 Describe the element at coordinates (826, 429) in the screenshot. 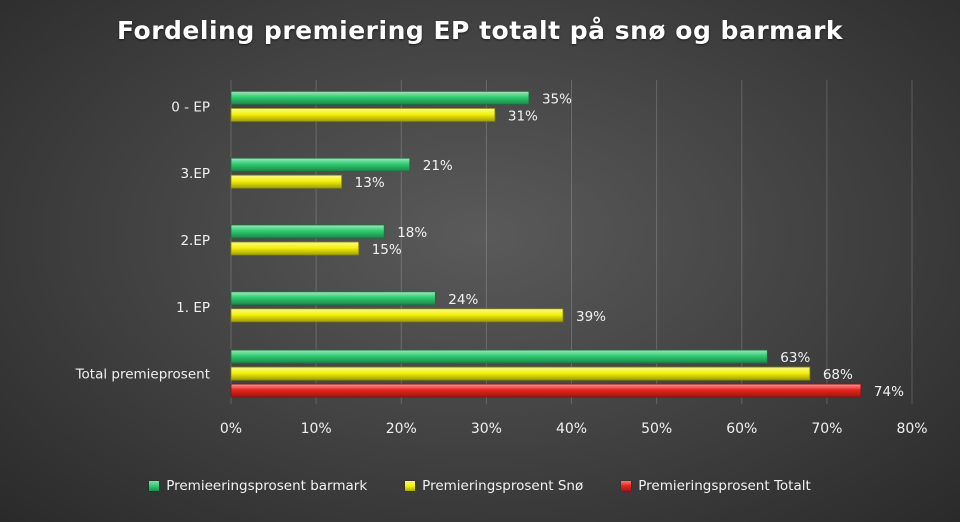

I see `x-tick-label: 70%` at that location.